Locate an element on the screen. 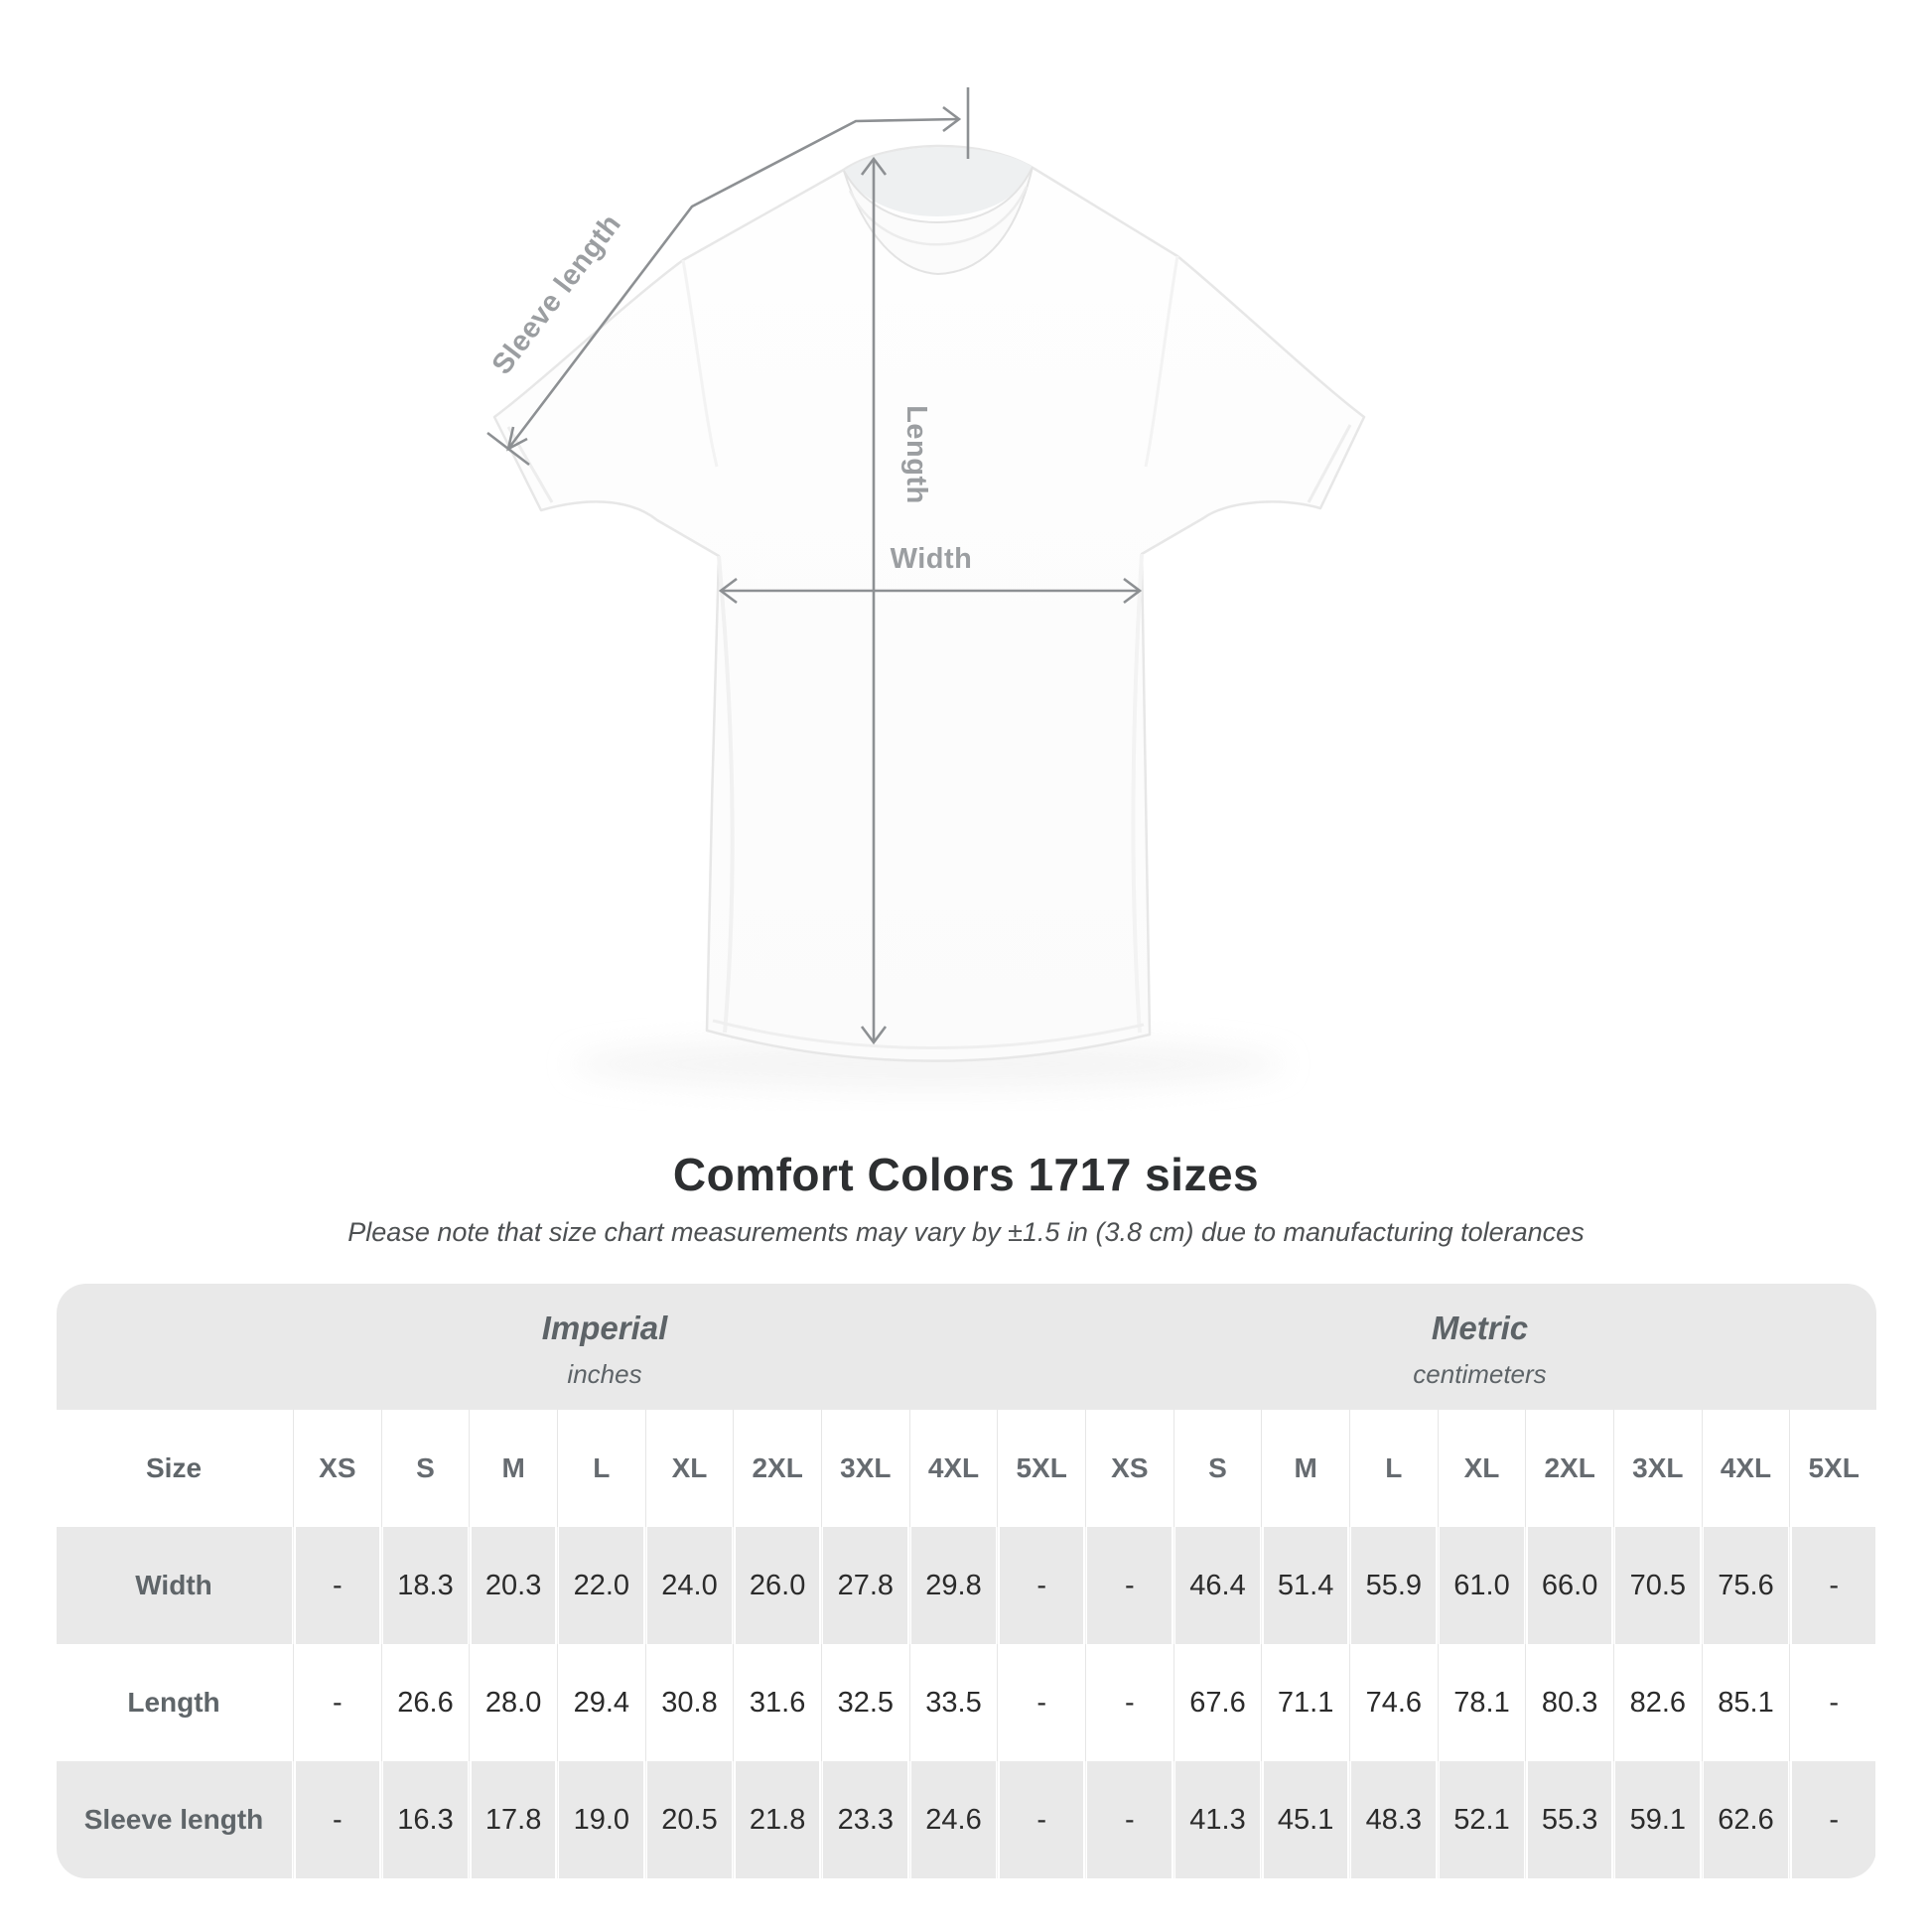  size-column-title: Size is located at coordinates (174, 1469).